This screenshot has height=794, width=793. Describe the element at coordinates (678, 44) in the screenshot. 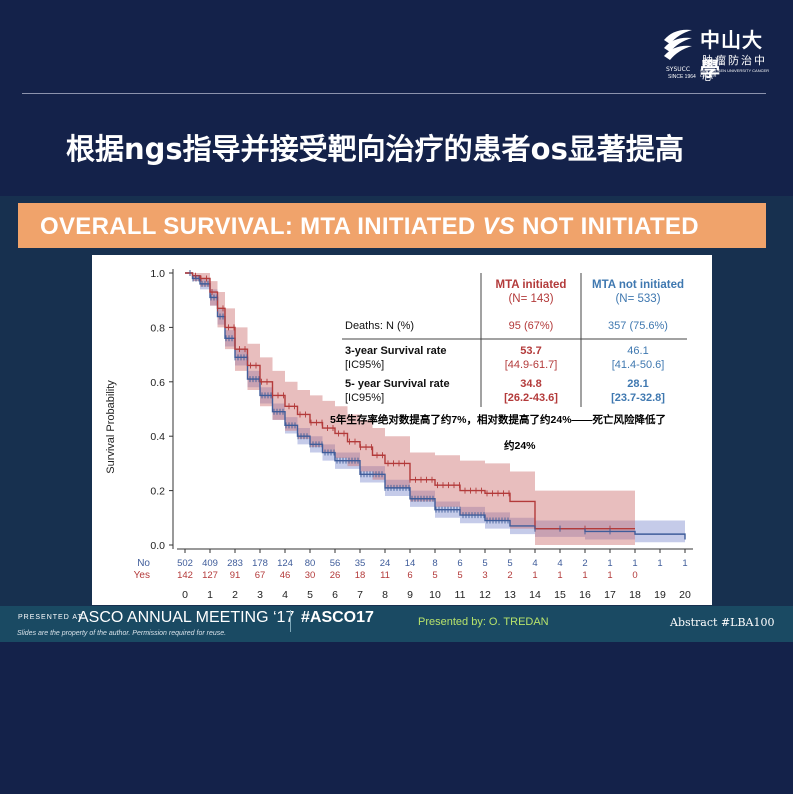

I see `sysucc-emblem-icon` at that location.